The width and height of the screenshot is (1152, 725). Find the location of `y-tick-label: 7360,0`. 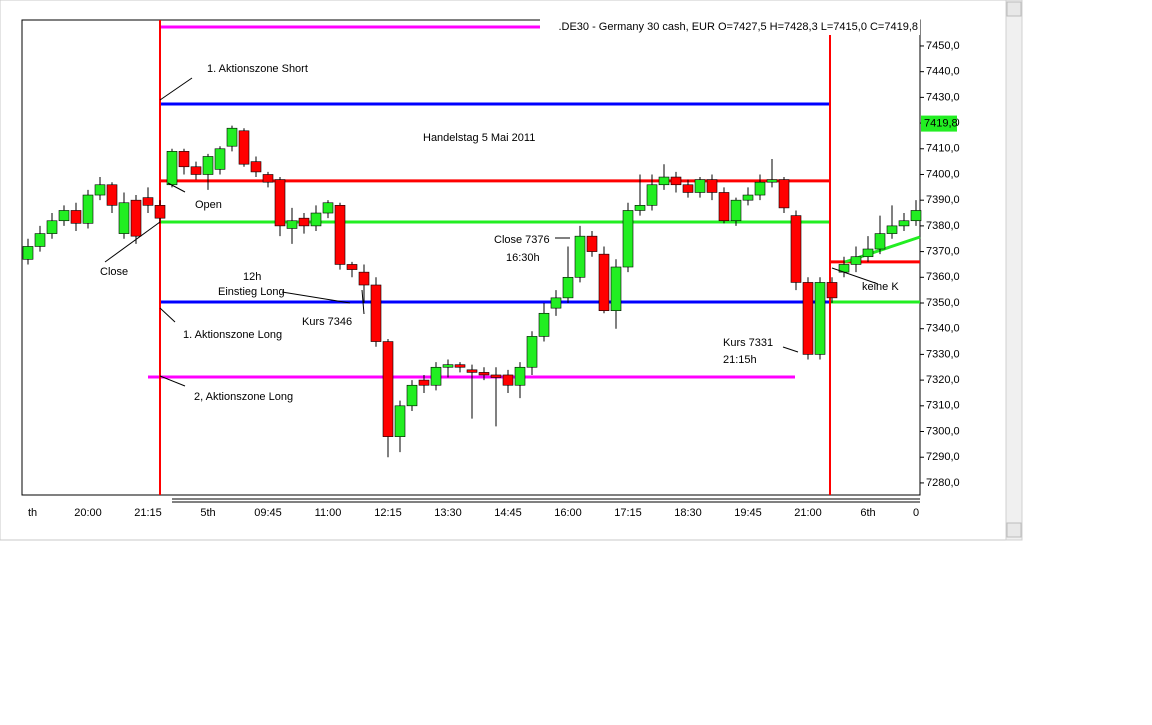

y-tick-label: 7360,0 is located at coordinates (943, 277).